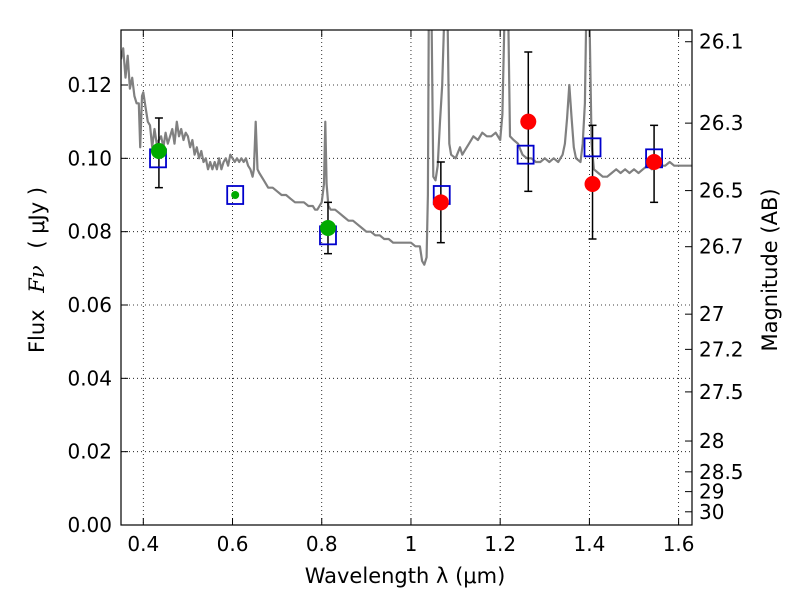 This screenshot has height=600, width=800. What do you see at coordinates (721, 247) in the screenshot?
I see `right-tick-label: 26.7` at bounding box center [721, 247].